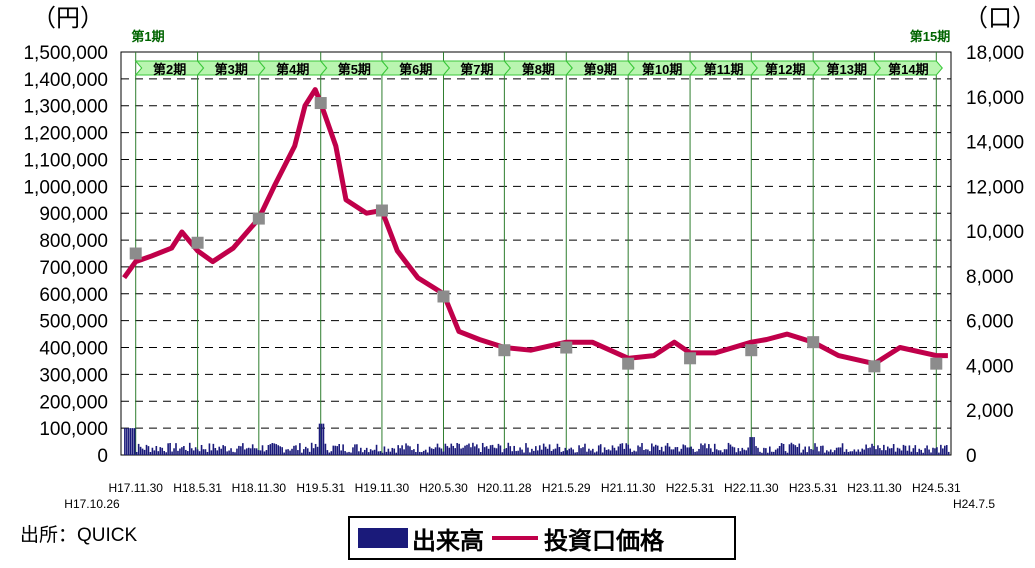 Image resolution: width=1035 pixels, height=568 pixels. What do you see at coordinates (169, 69) in the screenshot?
I see `period-label: 第2期` at bounding box center [169, 69].